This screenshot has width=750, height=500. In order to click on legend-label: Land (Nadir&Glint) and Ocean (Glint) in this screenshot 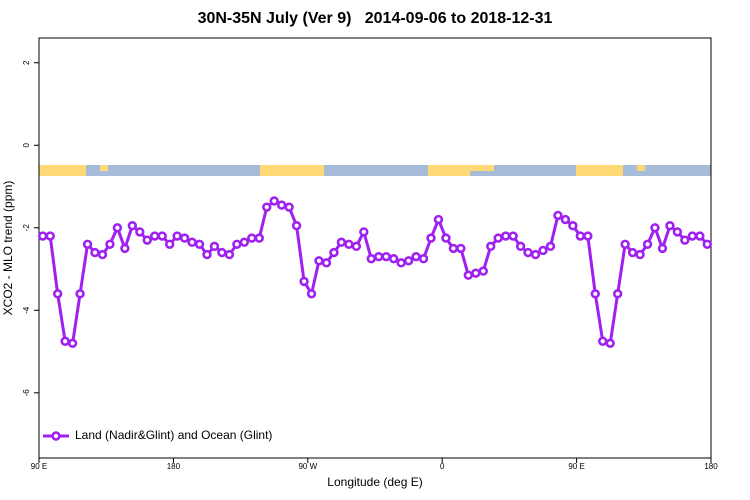, I will do `click(173, 435)`.